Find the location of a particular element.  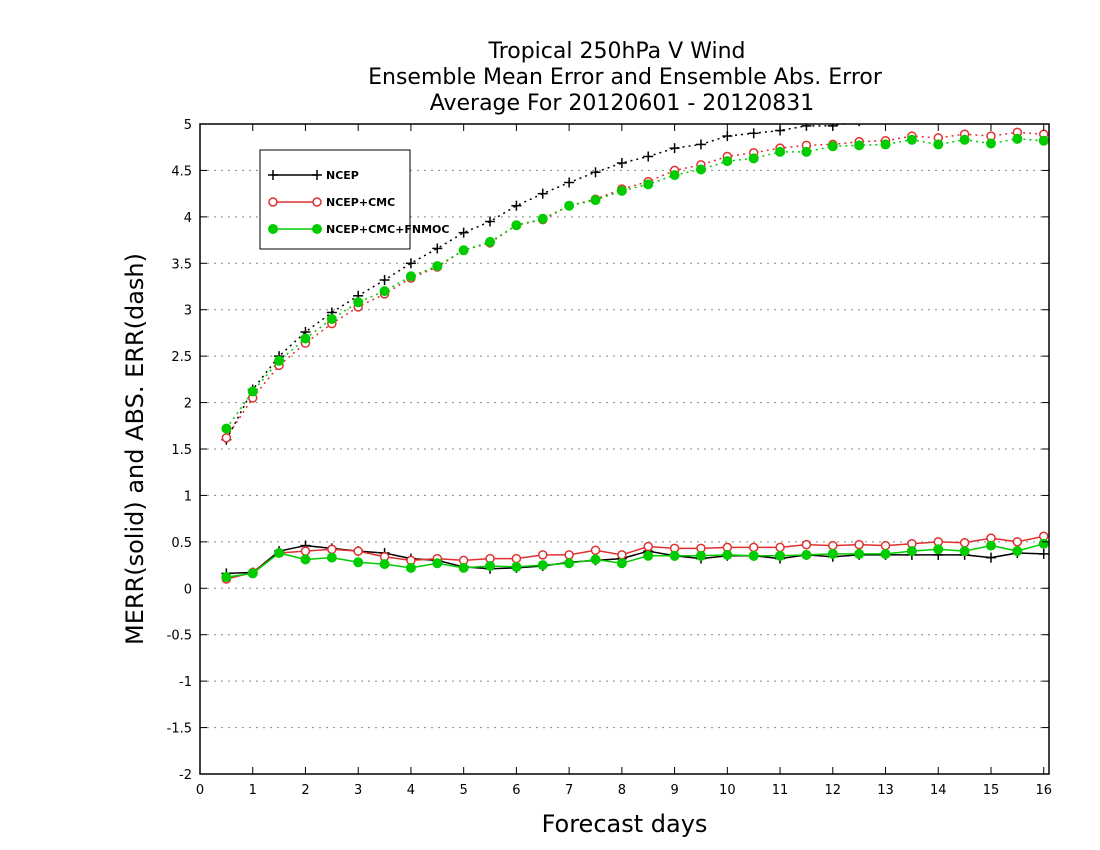

x-tick-label: 6 is located at coordinates (516, 790).